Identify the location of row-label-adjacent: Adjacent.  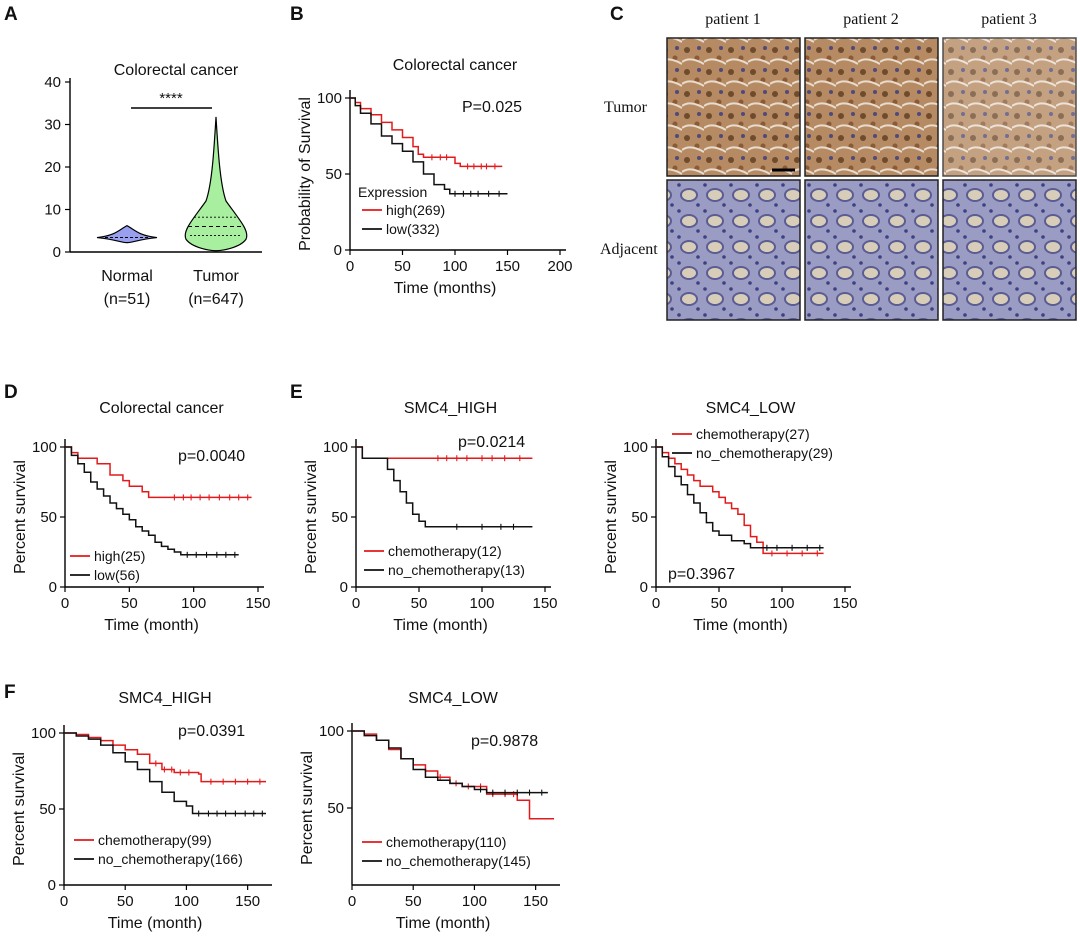
(629, 249).